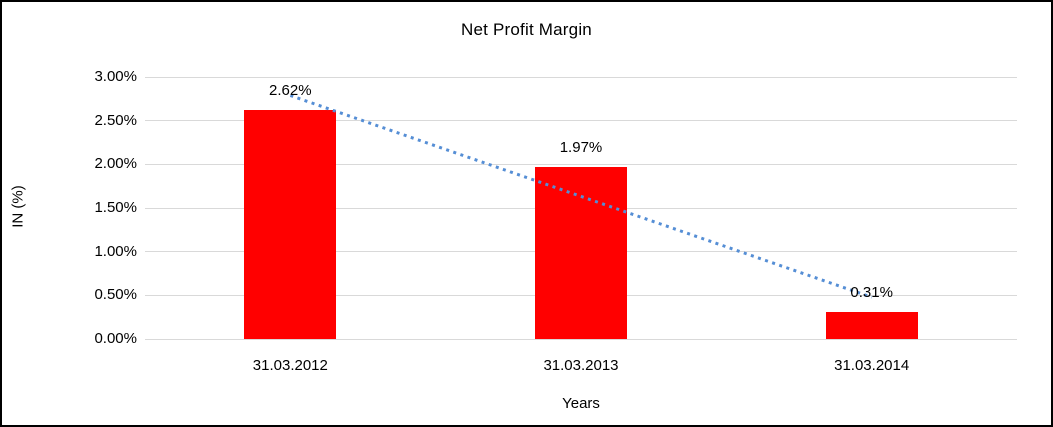 Image resolution: width=1053 pixels, height=427 pixels. What do you see at coordinates (290, 91) in the screenshot?
I see `data-label: 2.62%` at bounding box center [290, 91].